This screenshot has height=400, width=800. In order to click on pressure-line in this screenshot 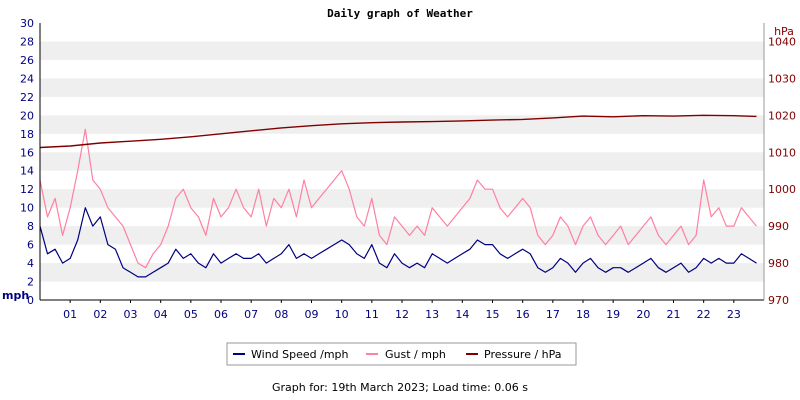, I will do `click(398, 131)`.